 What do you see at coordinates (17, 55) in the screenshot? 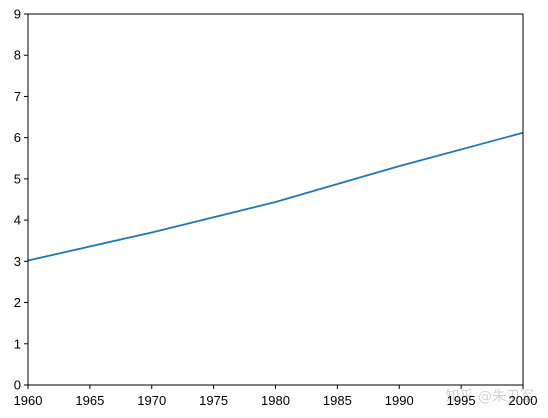
I see `y-tick-label: 8` at bounding box center [17, 55].